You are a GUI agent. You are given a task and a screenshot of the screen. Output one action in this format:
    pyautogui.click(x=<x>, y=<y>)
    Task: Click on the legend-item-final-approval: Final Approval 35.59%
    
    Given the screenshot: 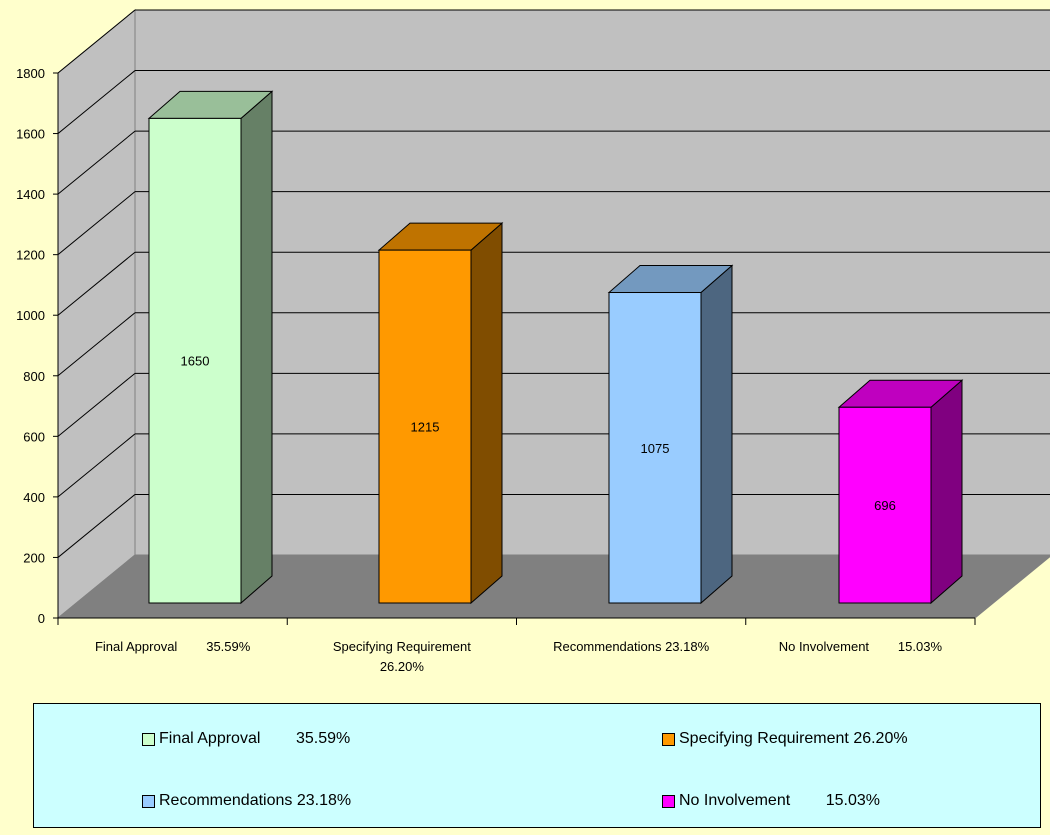 What is the action you would take?
    pyautogui.click(x=246, y=739)
    